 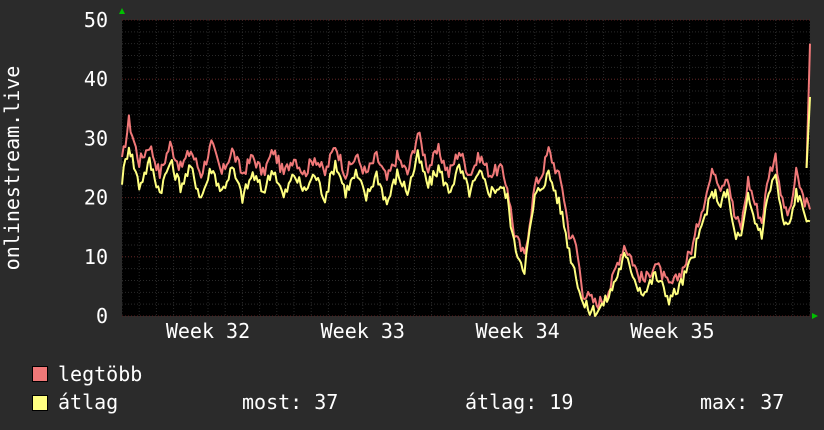 I want to click on y-tick-label: 10, so click(x=96, y=257).